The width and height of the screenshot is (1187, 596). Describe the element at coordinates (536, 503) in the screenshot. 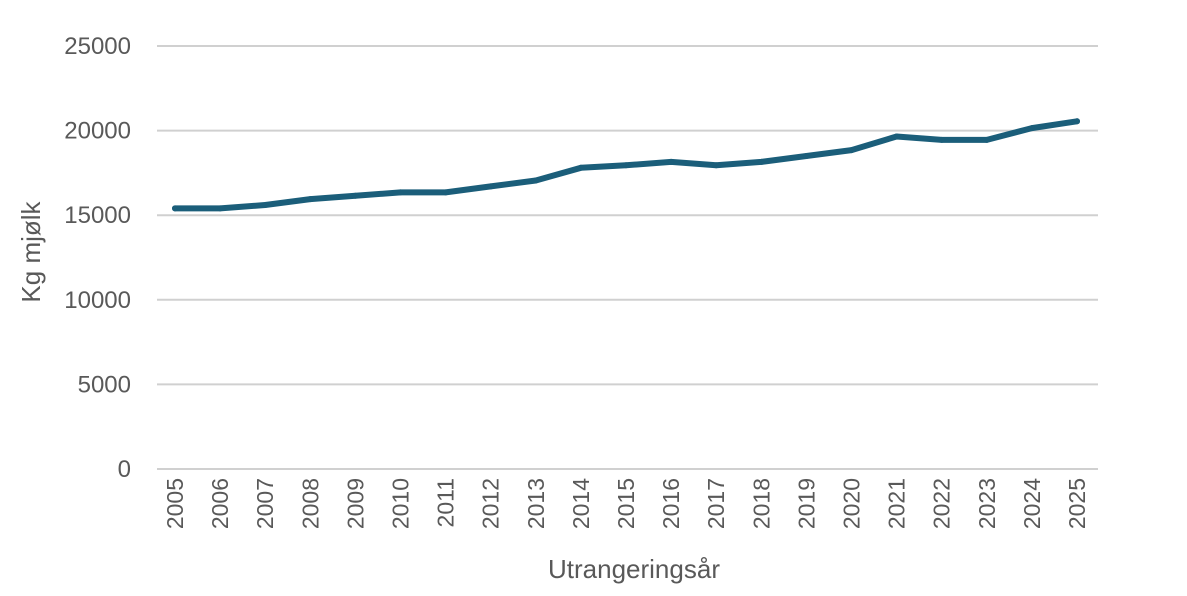

I see `x-tick-label: 2013` at that location.